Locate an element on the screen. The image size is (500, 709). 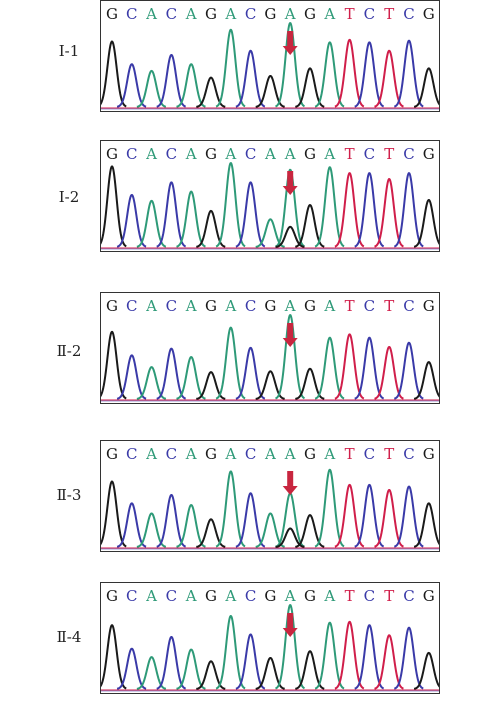
row-label: Ⅰ-1 is located at coordinates (69, 51).